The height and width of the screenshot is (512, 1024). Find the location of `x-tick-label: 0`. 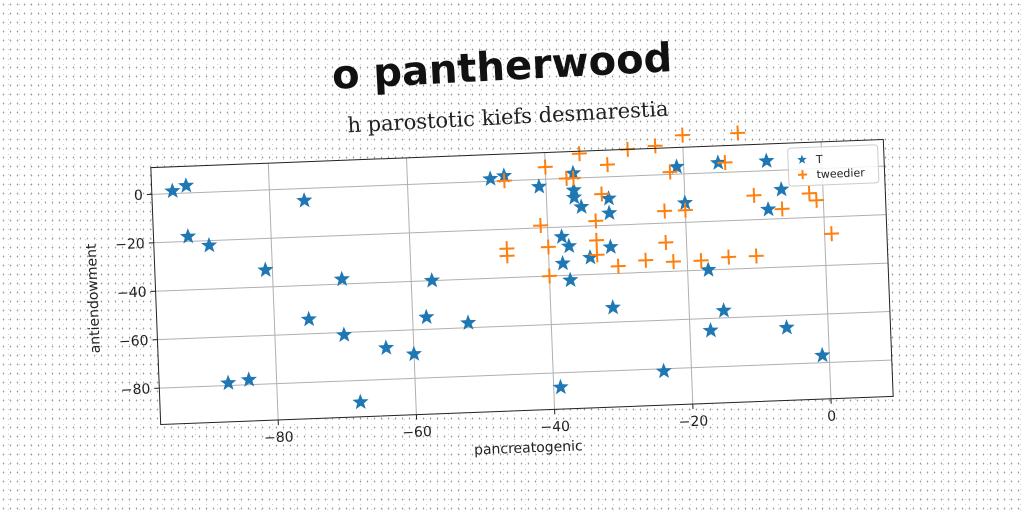

x-tick-label: 0 is located at coordinates (832, 417).